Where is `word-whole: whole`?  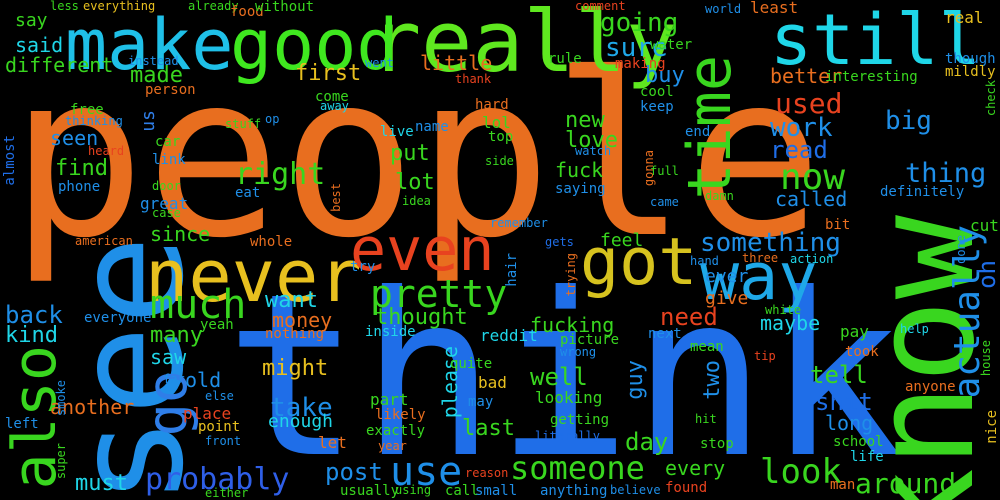 word-whole: whole is located at coordinates (271, 242).